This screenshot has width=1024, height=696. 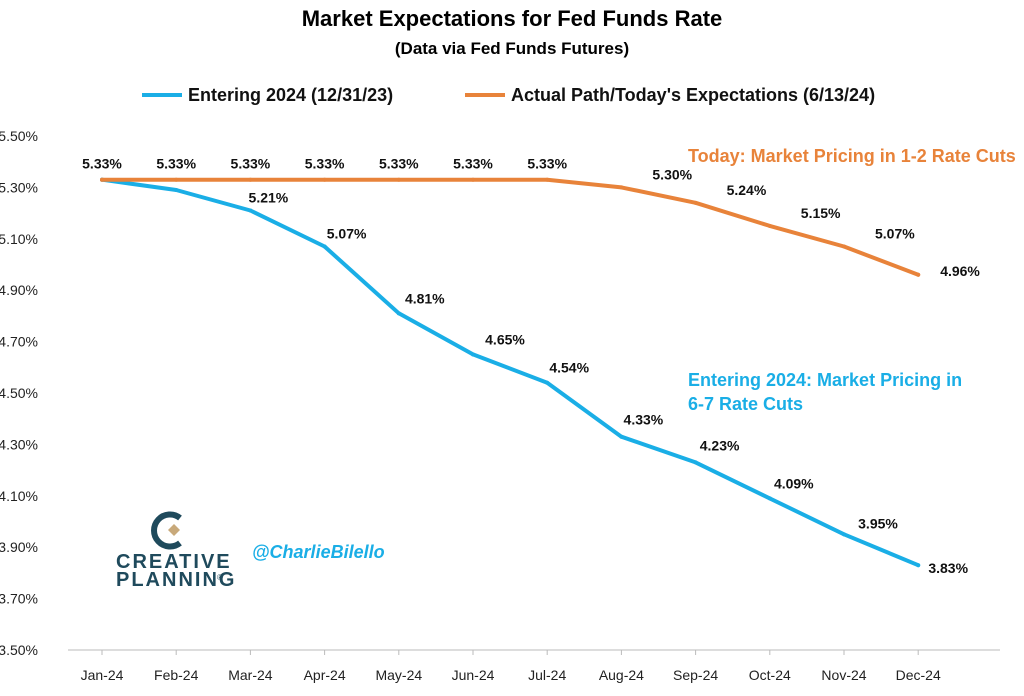 I want to click on logo-line-2: PLANNING, so click(x=176, y=580).